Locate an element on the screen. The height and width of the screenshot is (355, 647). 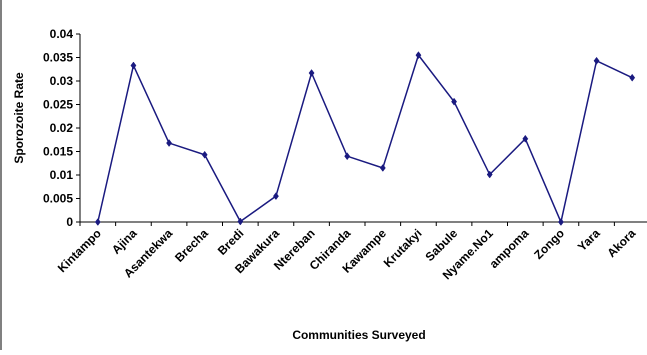
y-tick-label: 0.02 is located at coordinates (62, 128).